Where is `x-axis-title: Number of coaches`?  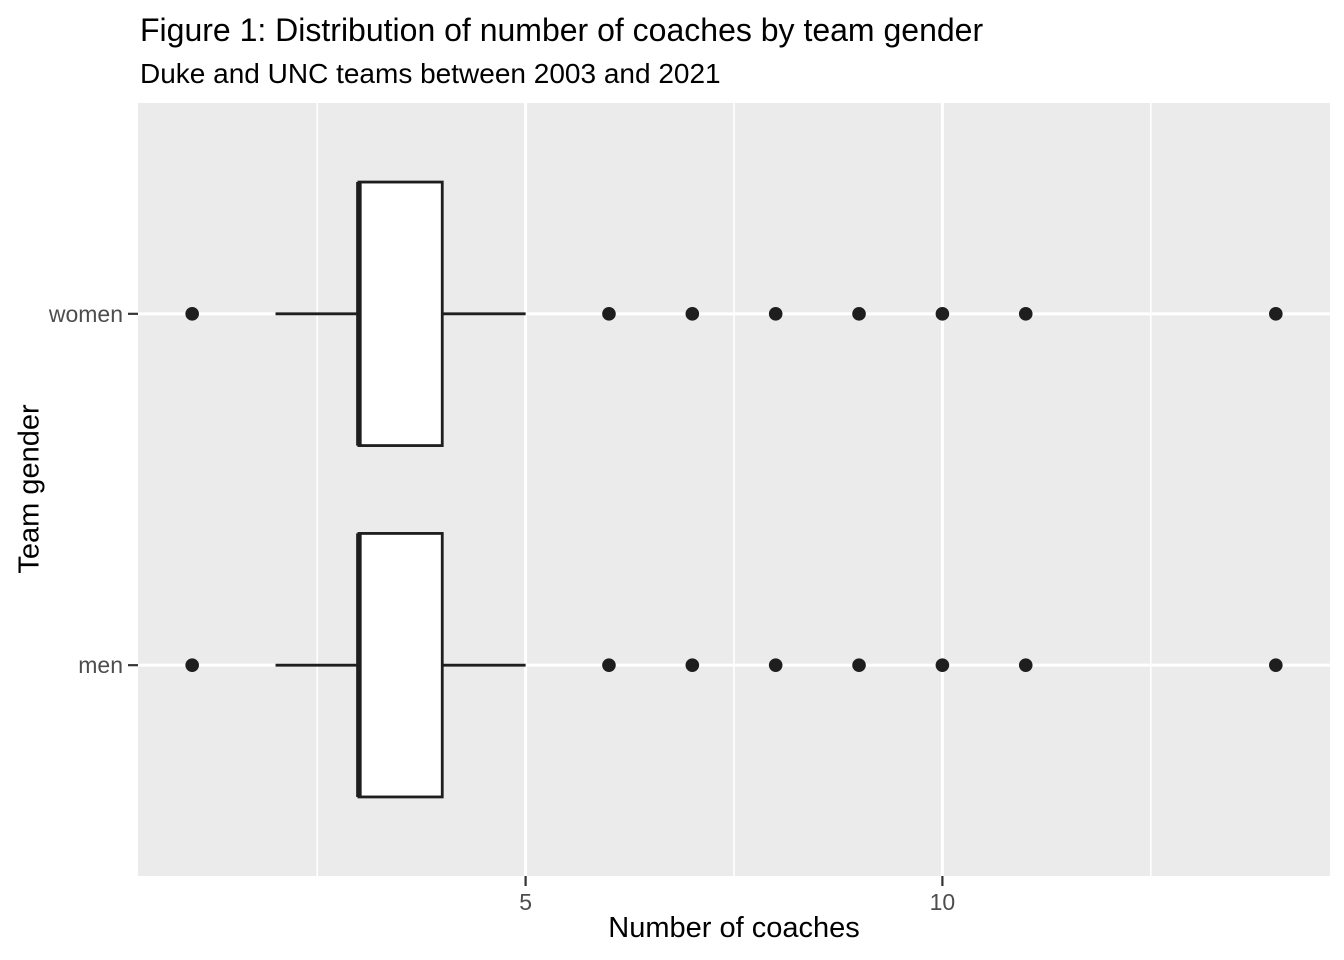
x-axis-title: Number of coaches is located at coordinates (734, 928).